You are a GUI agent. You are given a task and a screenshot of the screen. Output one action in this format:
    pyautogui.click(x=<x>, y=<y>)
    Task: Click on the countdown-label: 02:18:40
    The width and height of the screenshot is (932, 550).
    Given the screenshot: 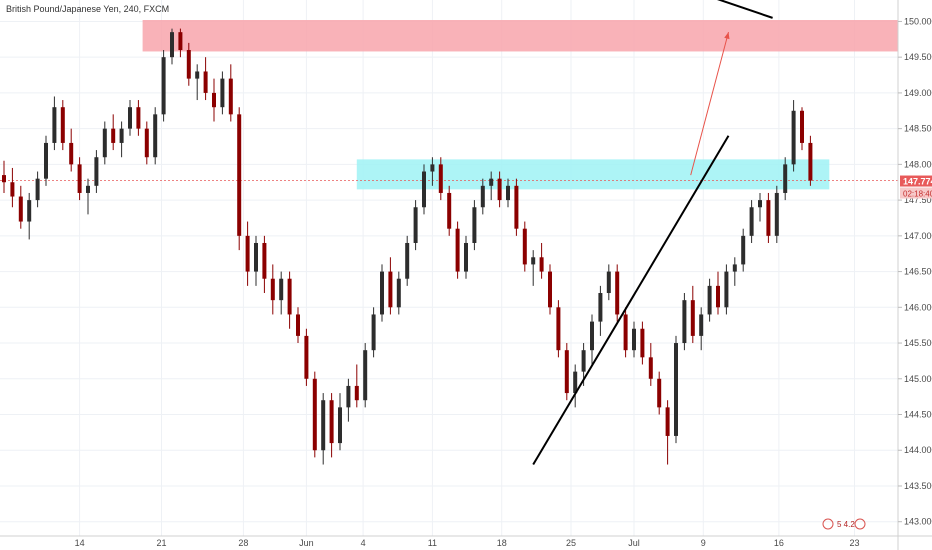 What is the action you would take?
    pyautogui.click(x=917, y=194)
    